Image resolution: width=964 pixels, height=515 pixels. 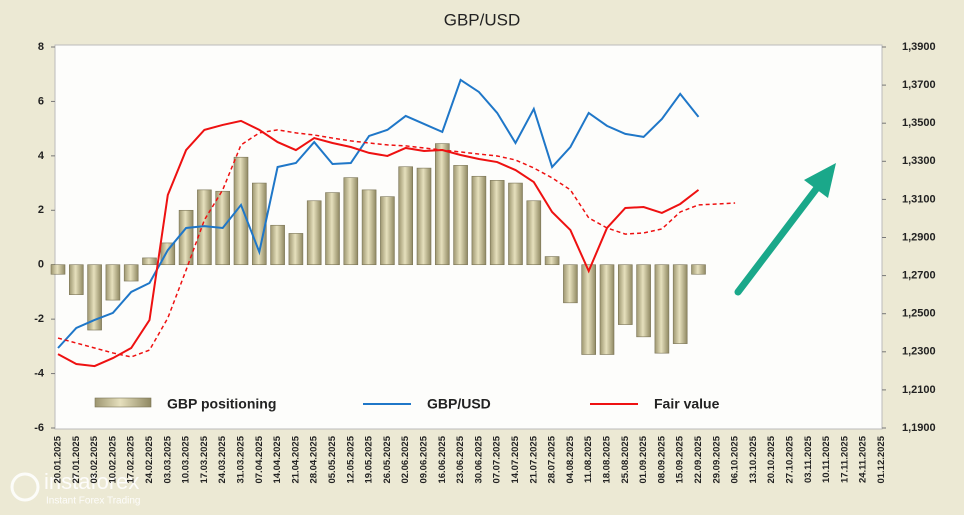 What do you see at coordinates (186, 459) in the screenshot?
I see `x-tick-label: 10.03.2025` at bounding box center [186, 459].